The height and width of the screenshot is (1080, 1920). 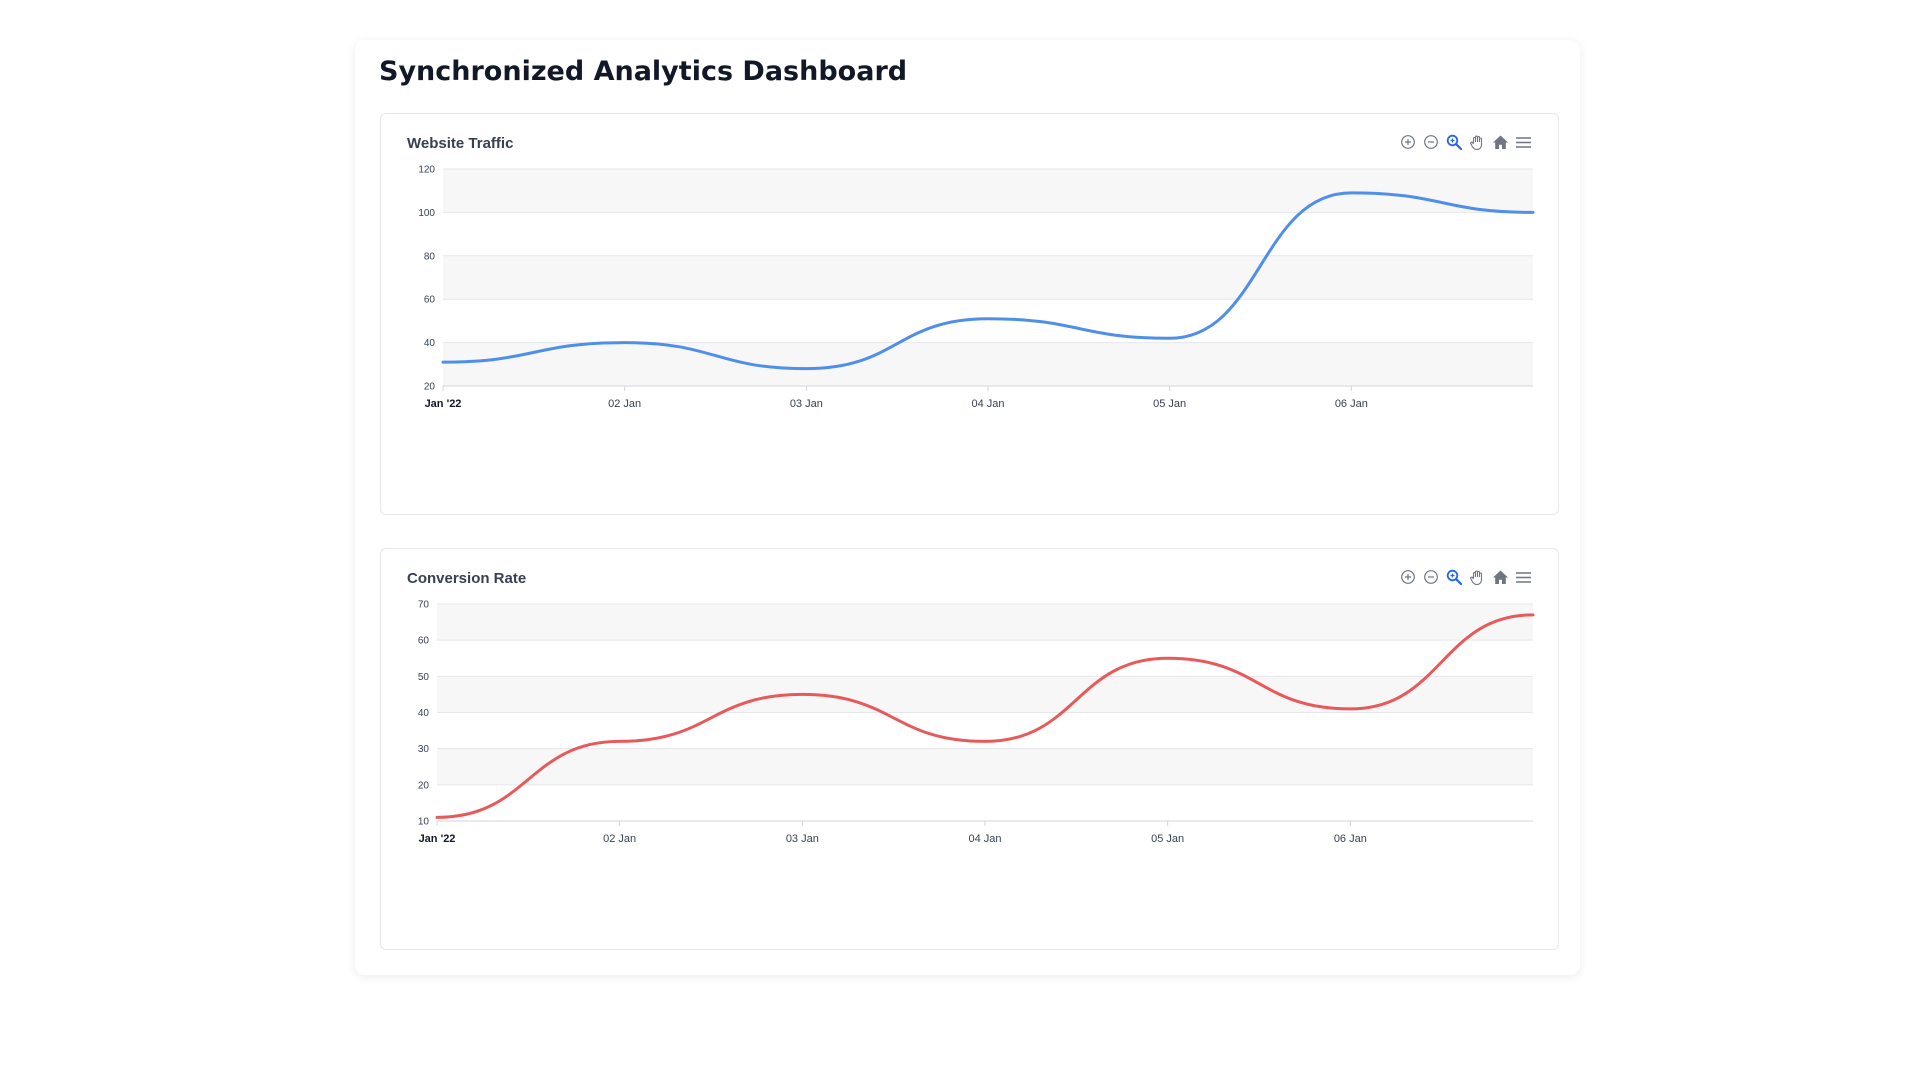 What do you see at coordinates (643, 71) in the screenshot?
I see `page-title: Synchronized Analytics Dashboard` at bounding box center [643, 71].